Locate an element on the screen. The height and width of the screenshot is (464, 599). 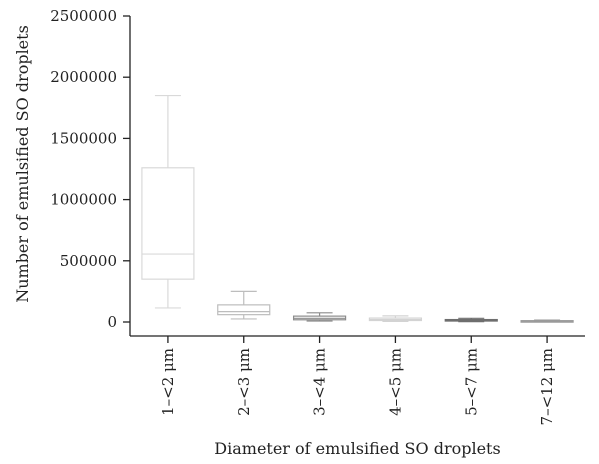
y-axis-ticks: 0 500000 1000000 1500000 2000000 2500000 is located at coordinates (90, 169).